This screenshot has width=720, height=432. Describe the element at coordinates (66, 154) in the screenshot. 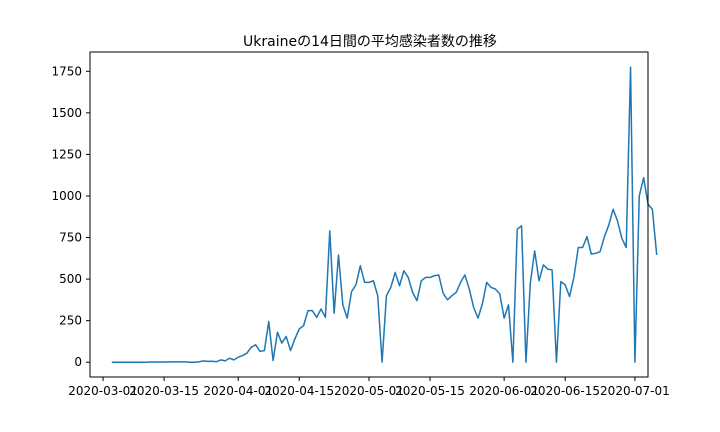

I see `y-tick-label: 1250` at that location.